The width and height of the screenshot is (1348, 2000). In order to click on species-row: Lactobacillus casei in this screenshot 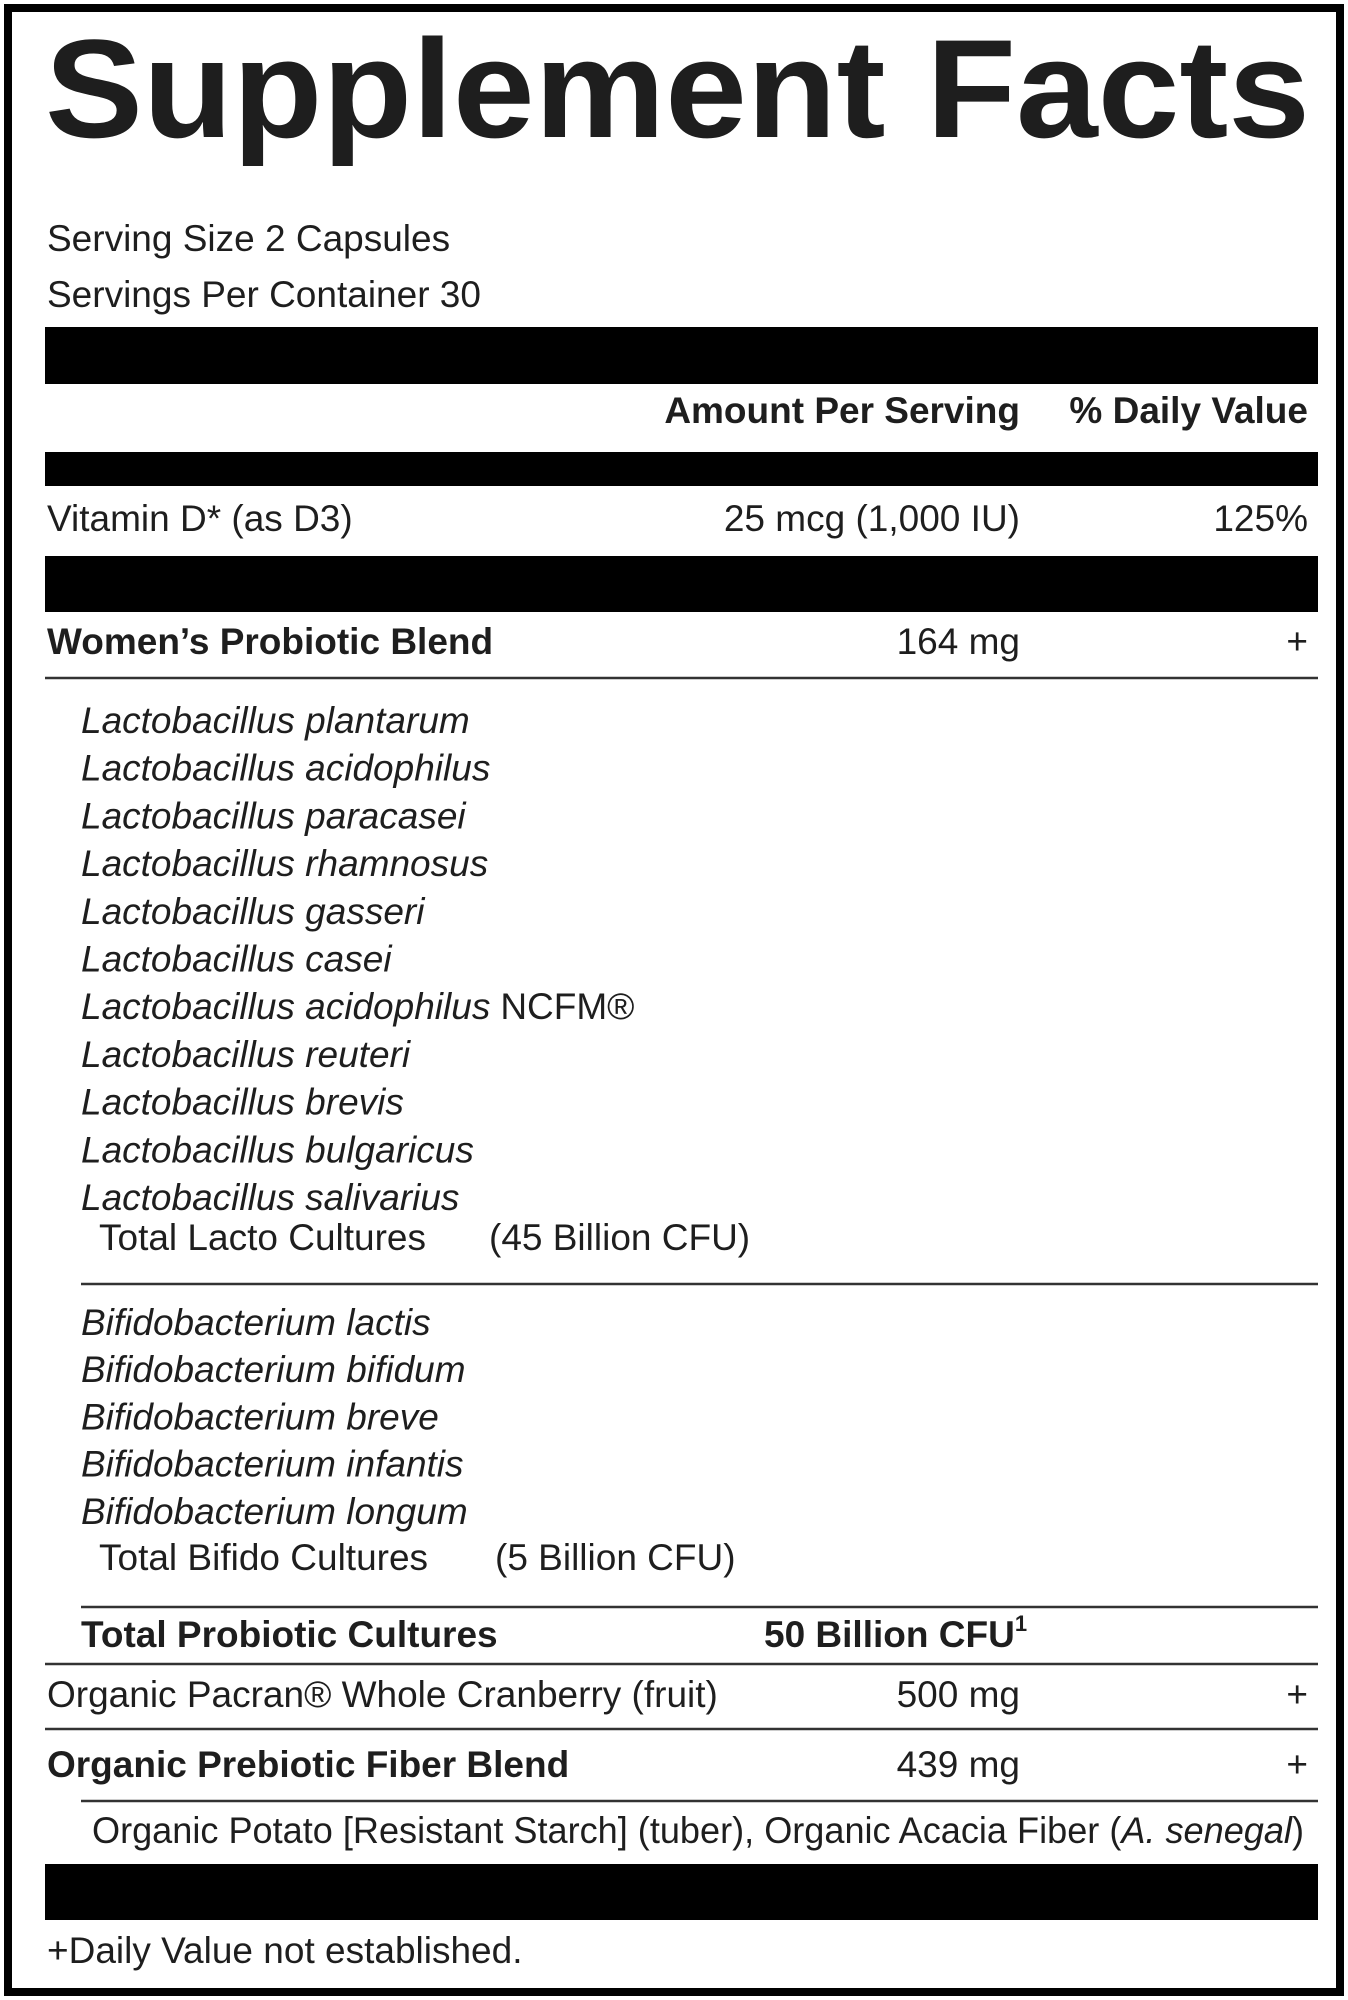, I will do `click(237, 958)`.